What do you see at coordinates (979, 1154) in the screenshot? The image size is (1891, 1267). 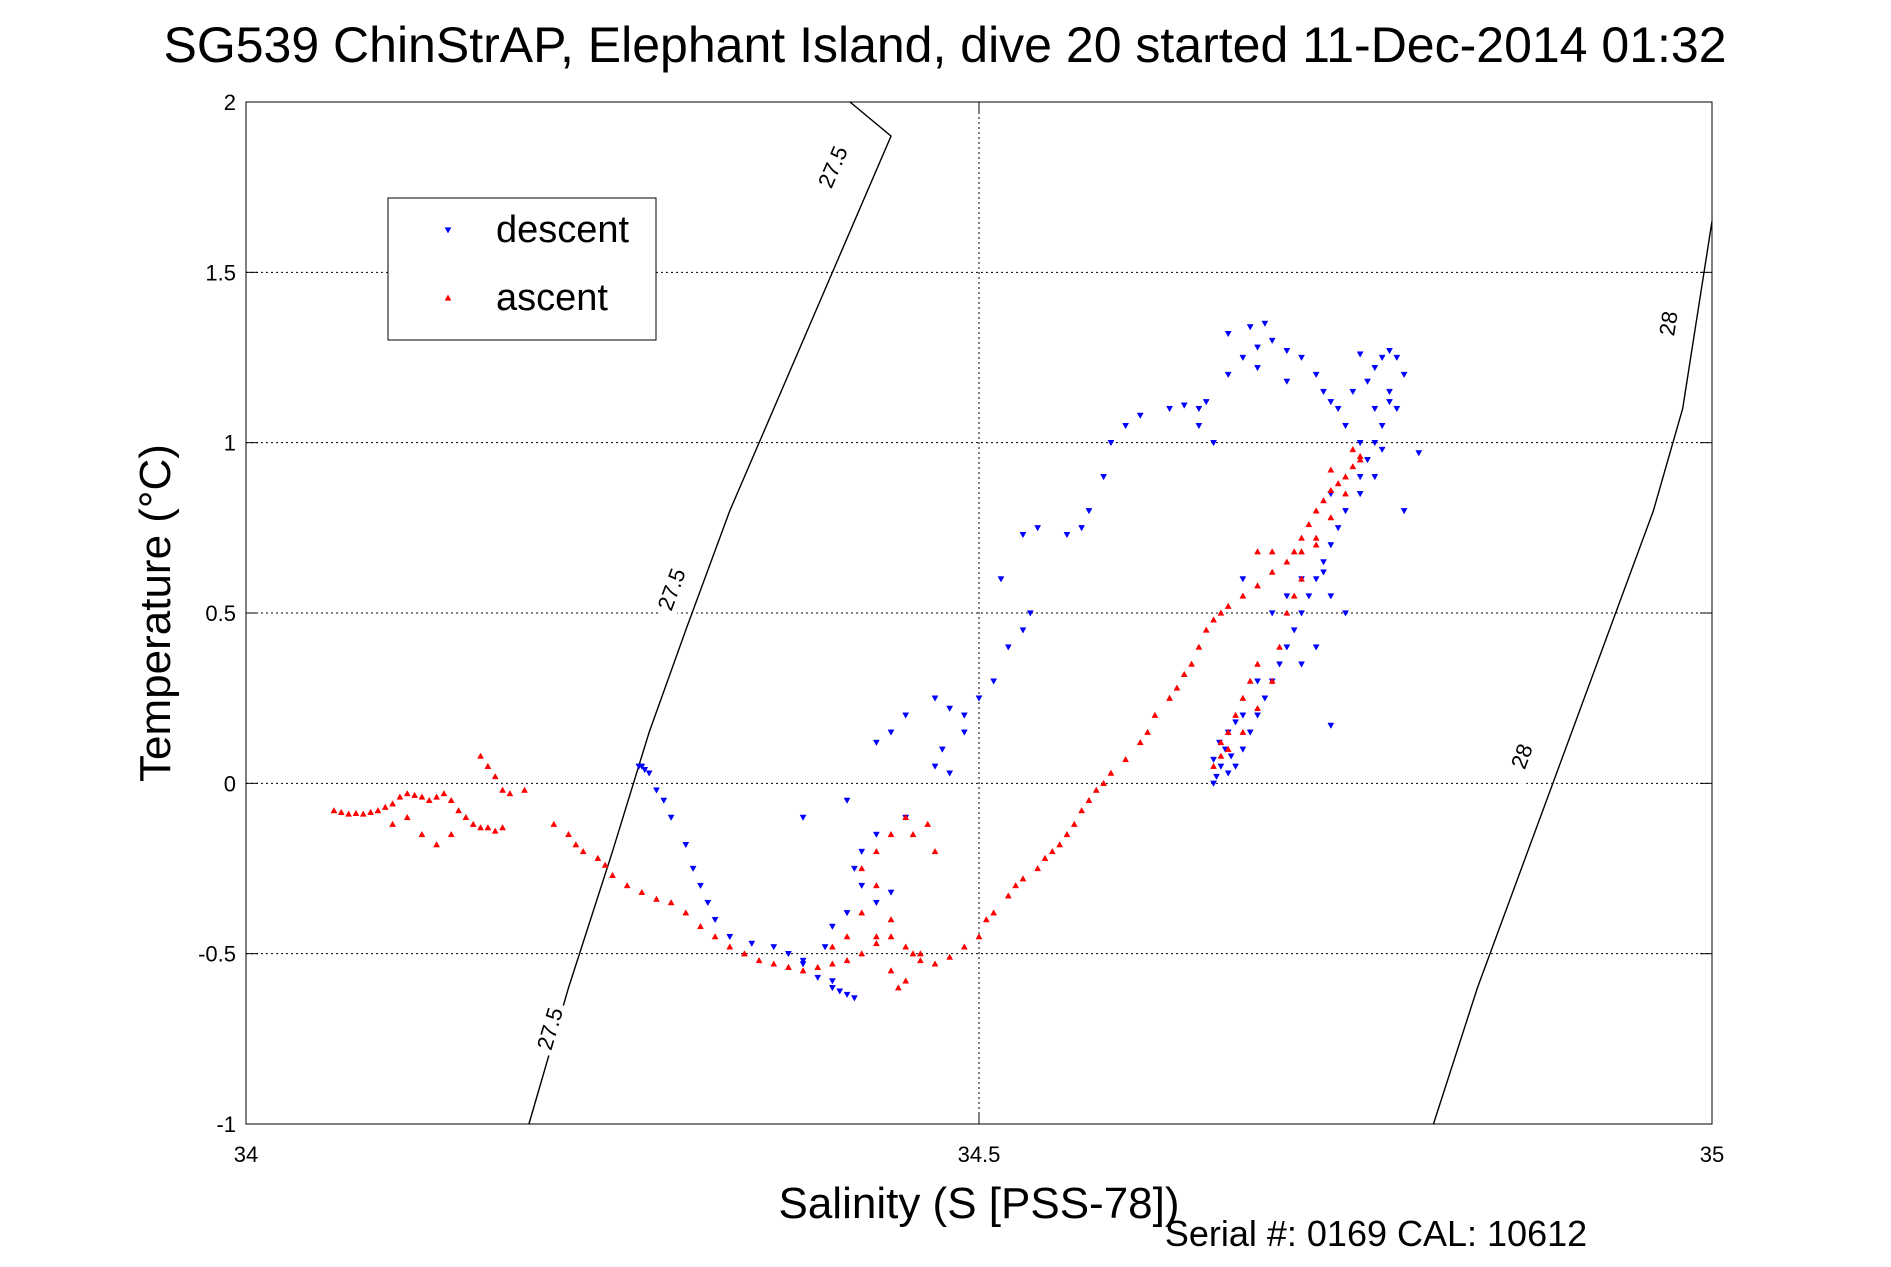 I see `x-tick-label: 34.5` at bounding box center [979, 1154].